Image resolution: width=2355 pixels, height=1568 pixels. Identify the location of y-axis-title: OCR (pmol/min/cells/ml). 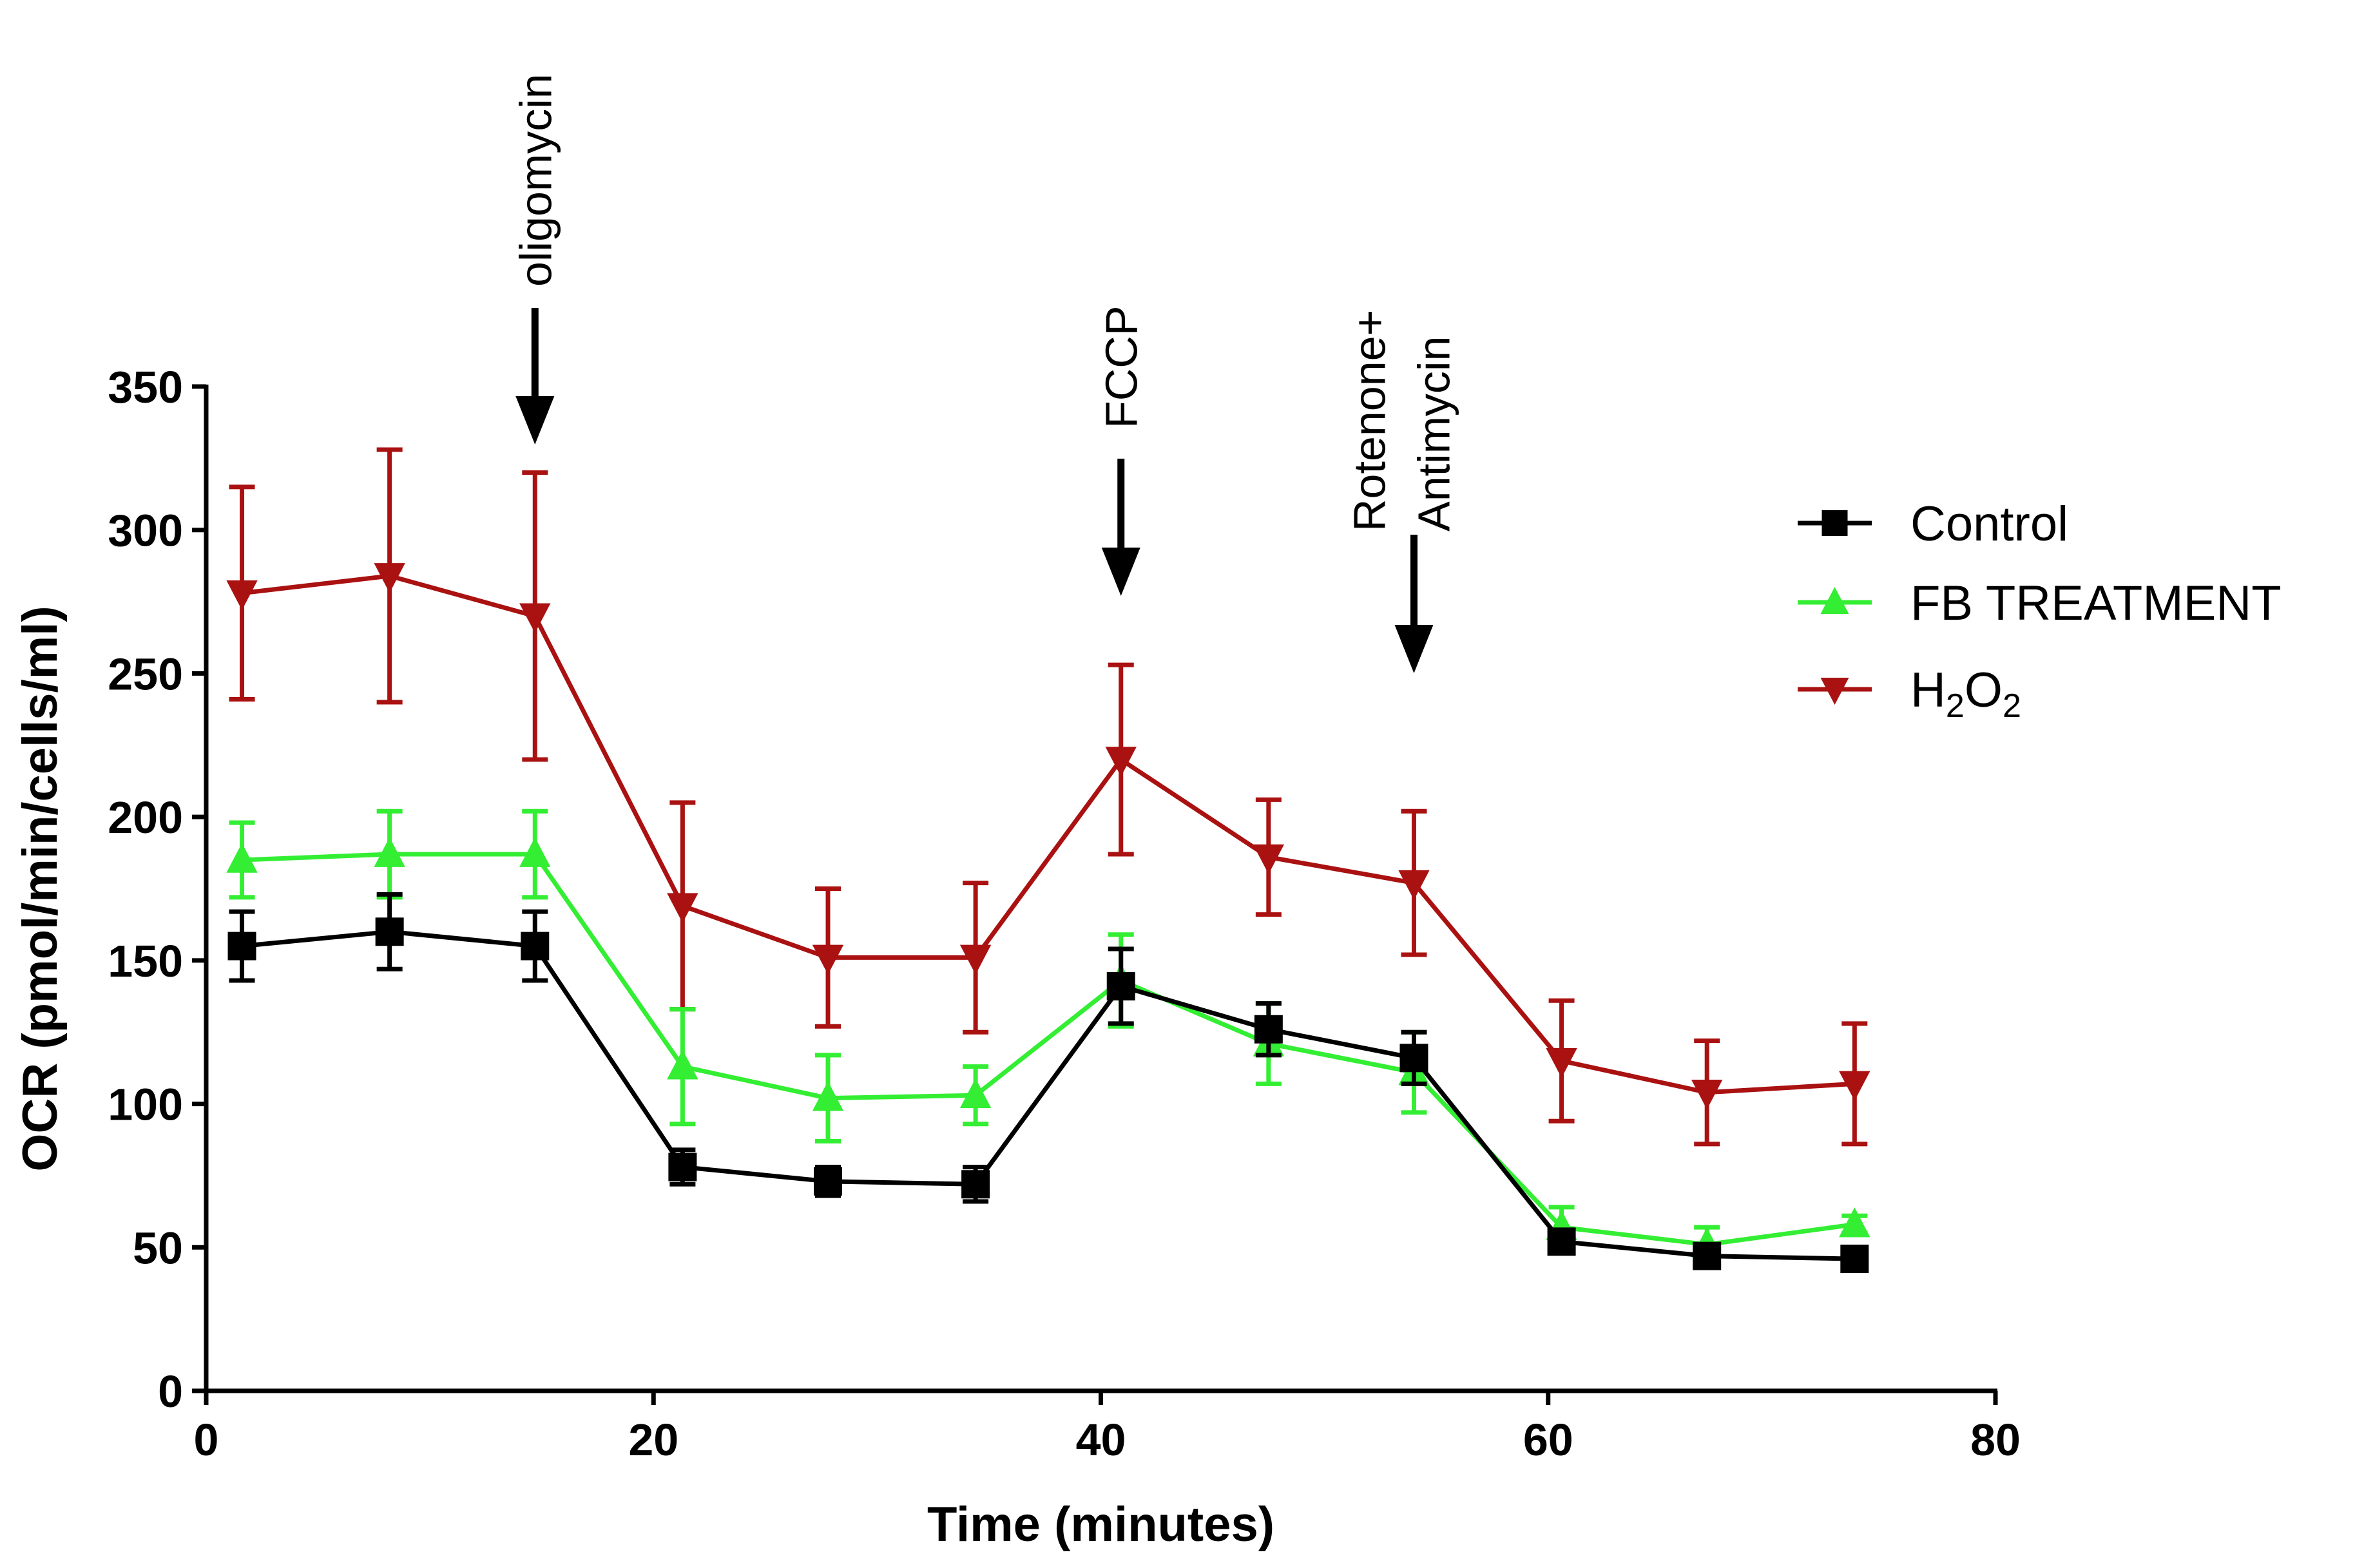
(40, 889).